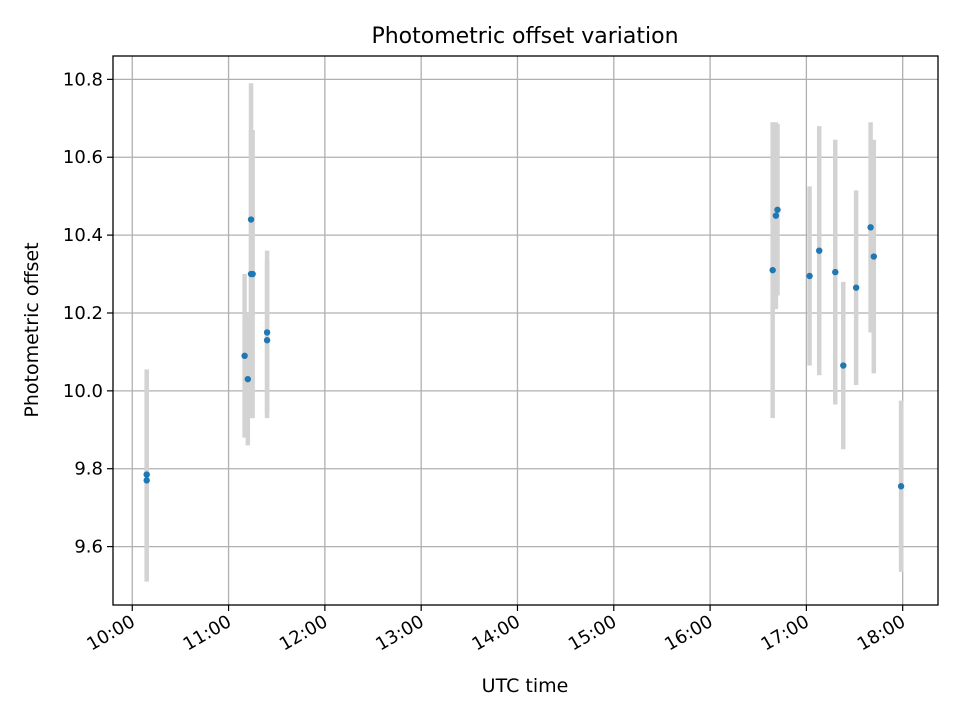 The width and height of the screenshot is (960, 720). What do you see at coordinates (784, 633) in the screenshot?
I see `x-tick-label: 17:00` at bounding box center [784, 633].